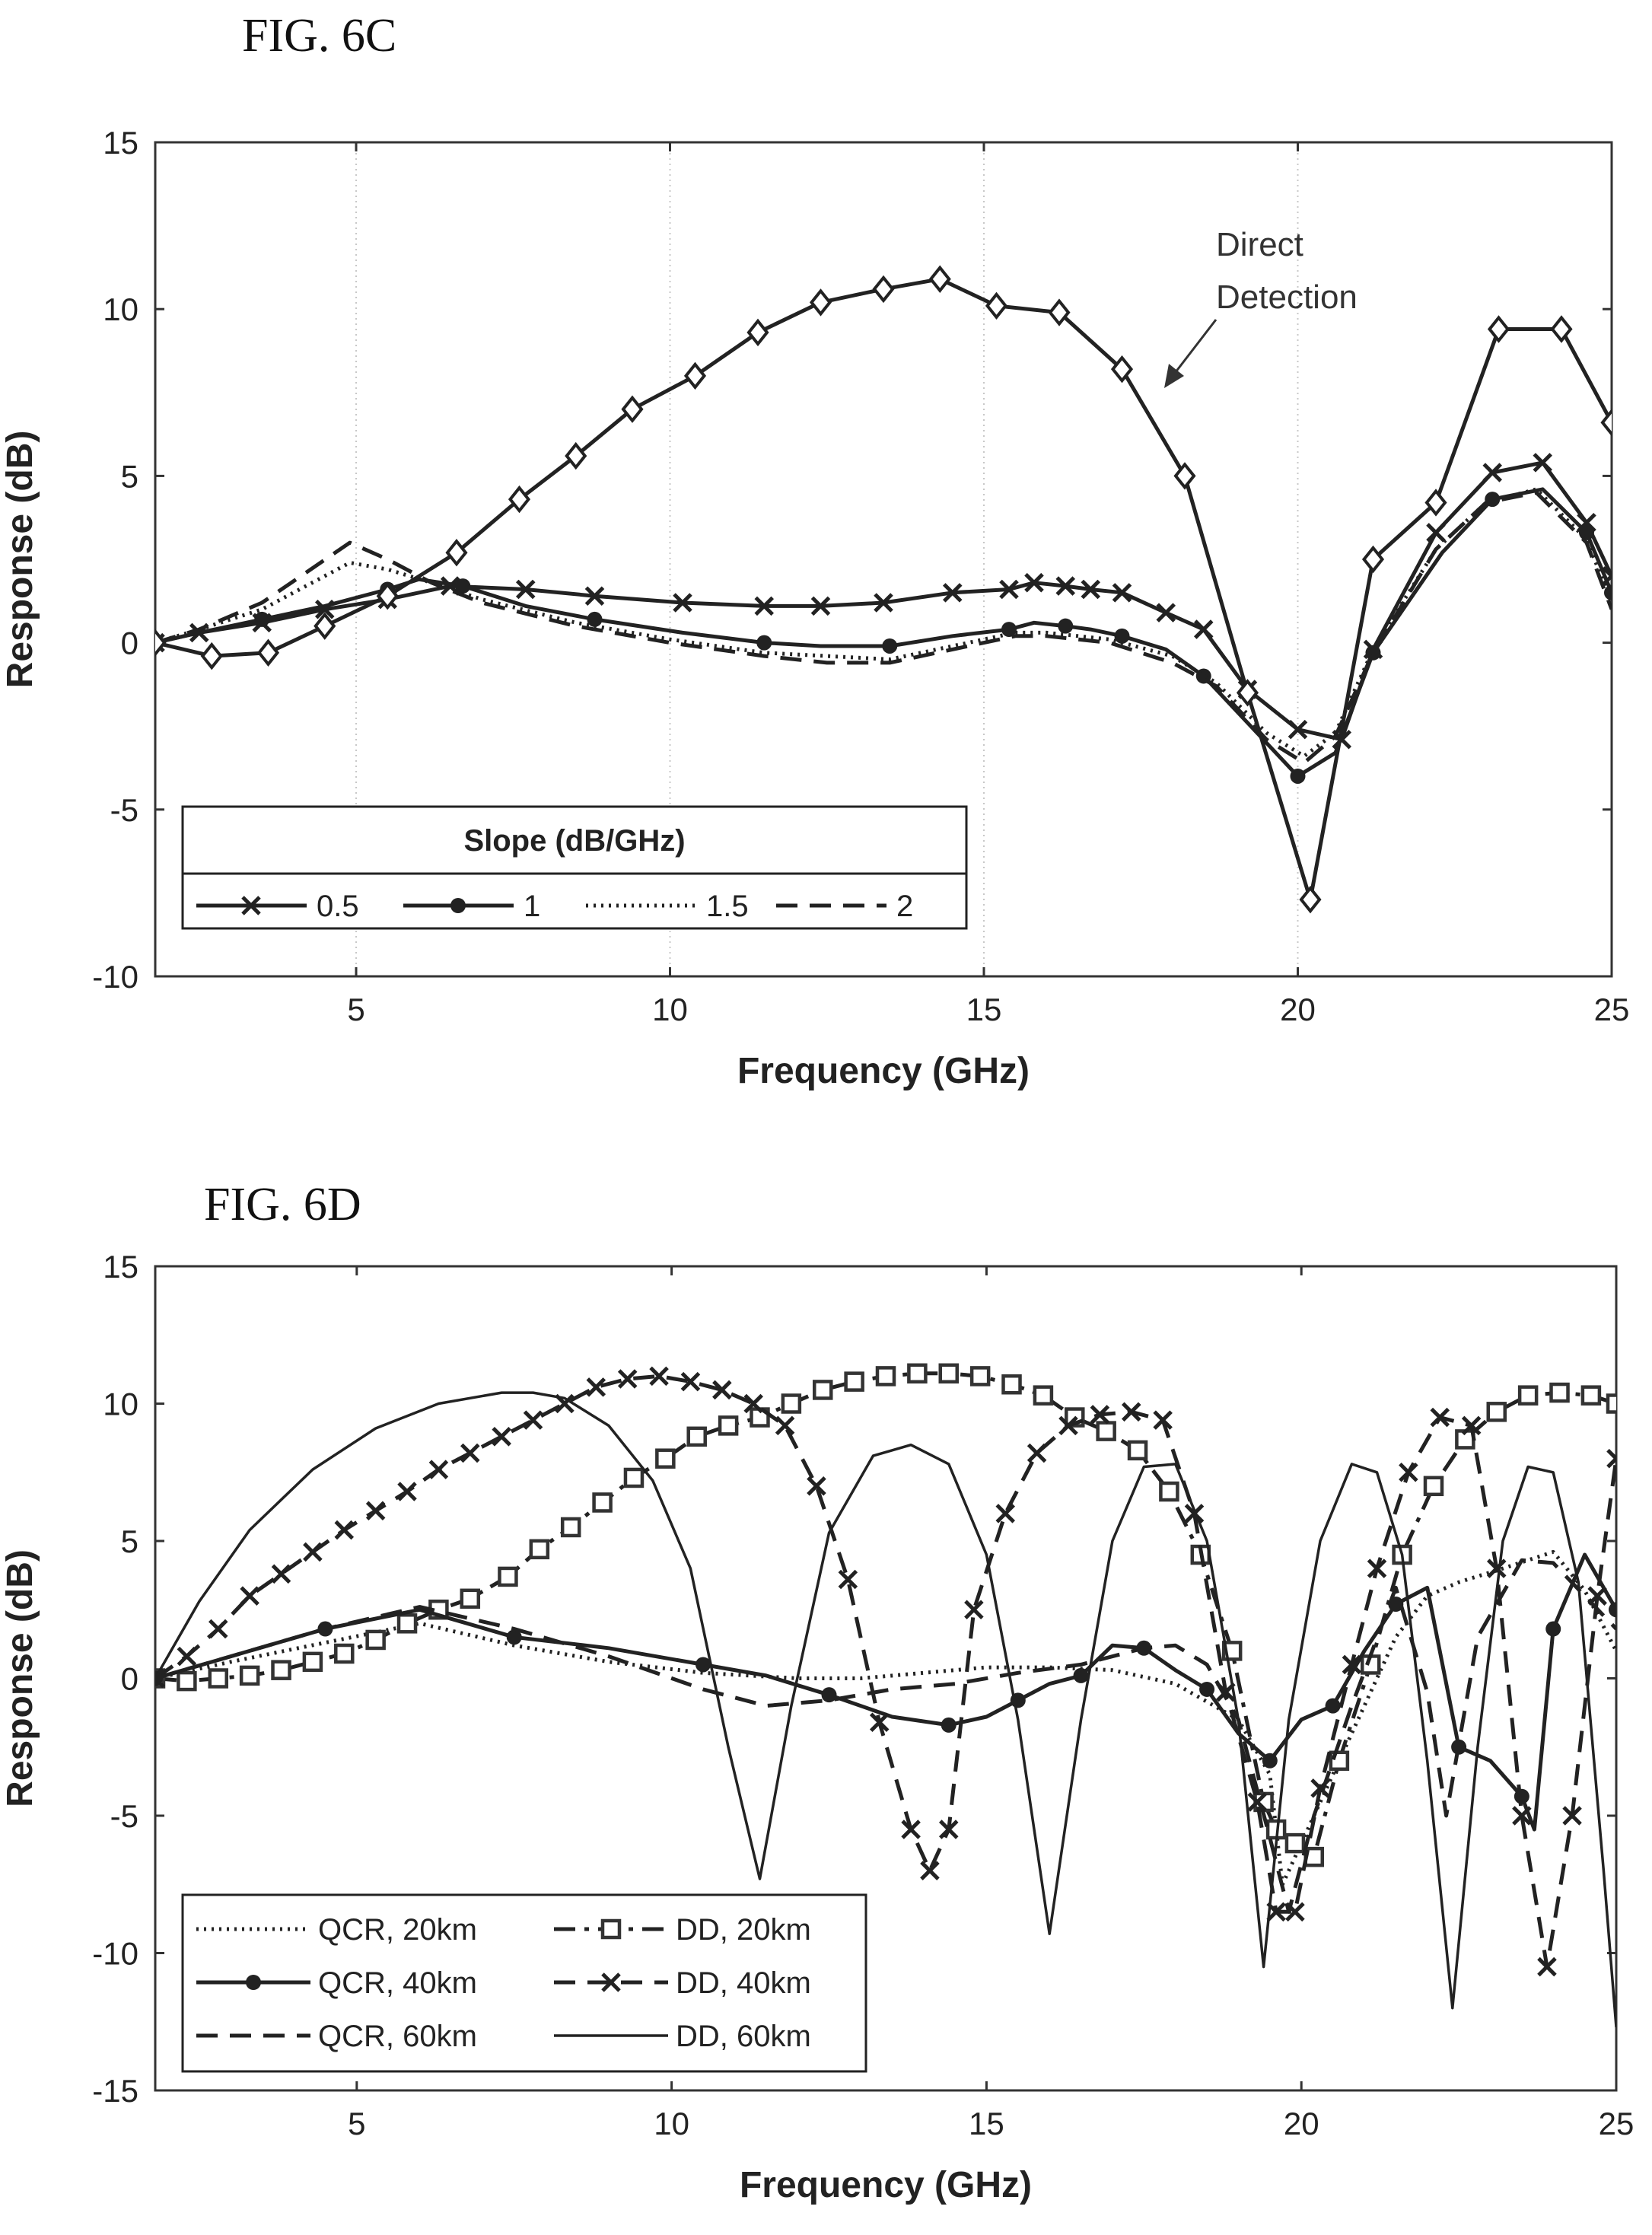 Image resolution: width=1652 pixels, height=2235 pixels. Describe the element at coordinates (1259, 244) in the screenshot. I see `annotation-direct: Direct` at that location.